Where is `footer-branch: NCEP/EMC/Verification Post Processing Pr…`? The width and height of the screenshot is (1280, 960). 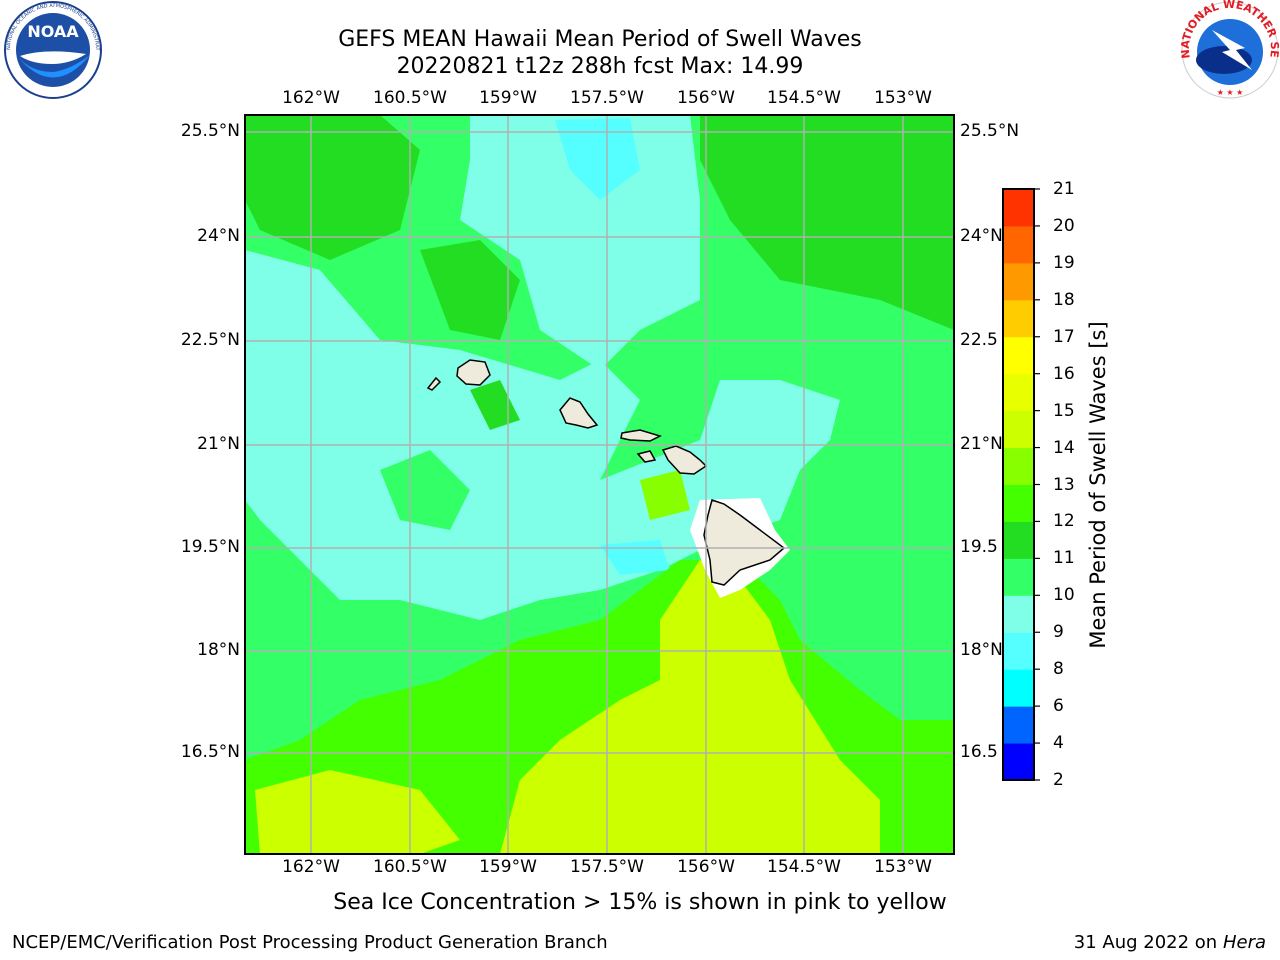 footer-branch: NCEP/EMC/Verification Post Processing Pr… is located at coordinates (310, 942).